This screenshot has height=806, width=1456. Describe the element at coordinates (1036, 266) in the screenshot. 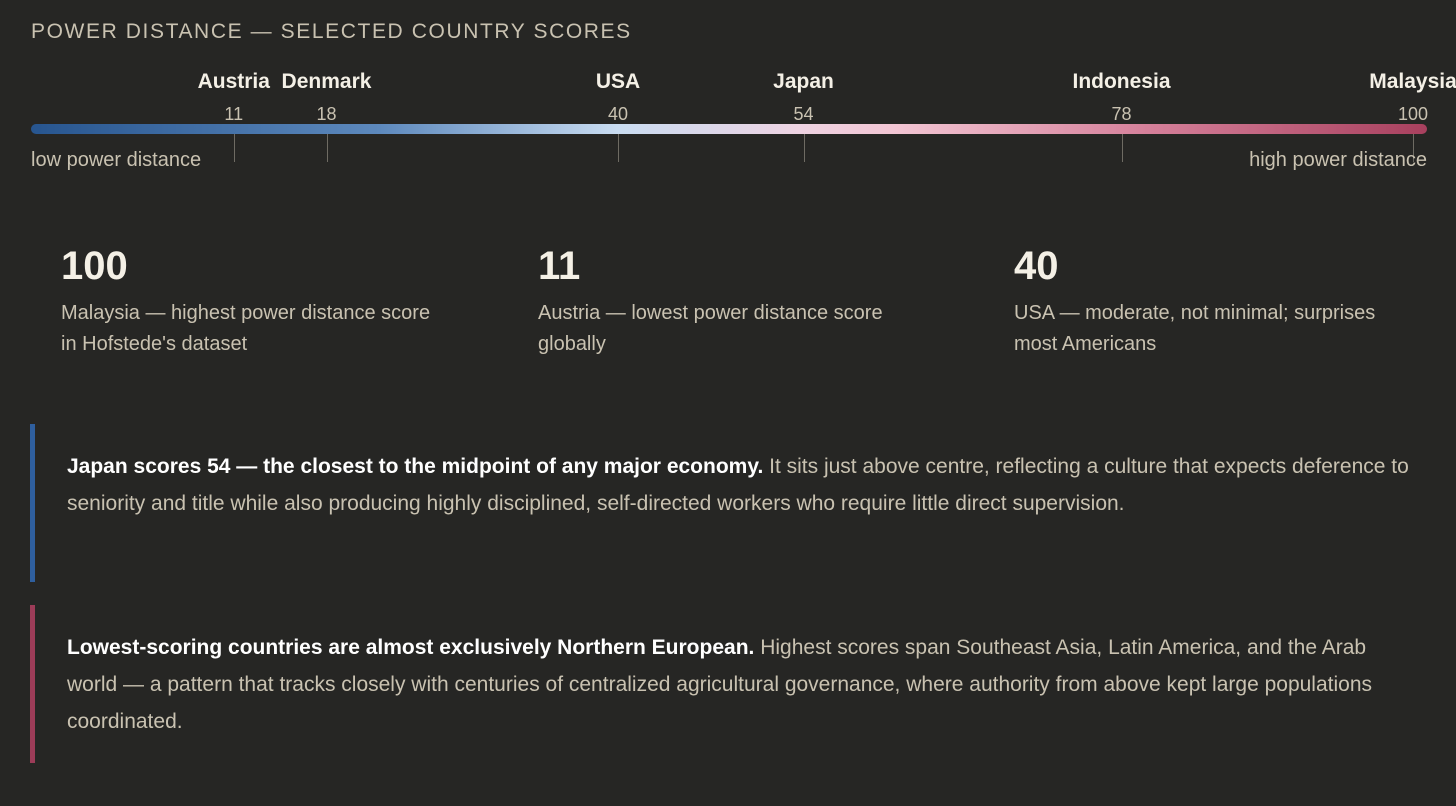

I see `stat-number: 40` at that location.